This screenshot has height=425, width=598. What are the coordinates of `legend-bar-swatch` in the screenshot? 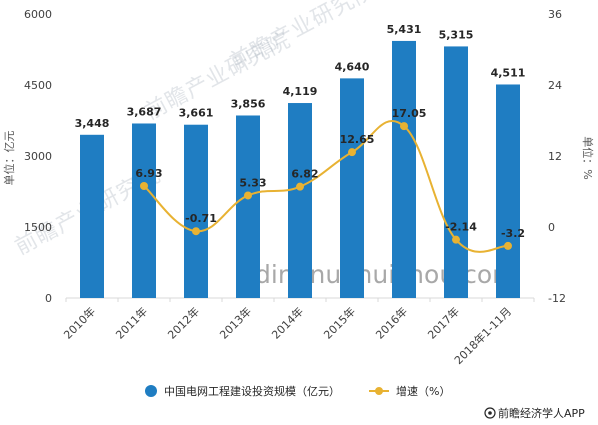 It's located at (151, 391).